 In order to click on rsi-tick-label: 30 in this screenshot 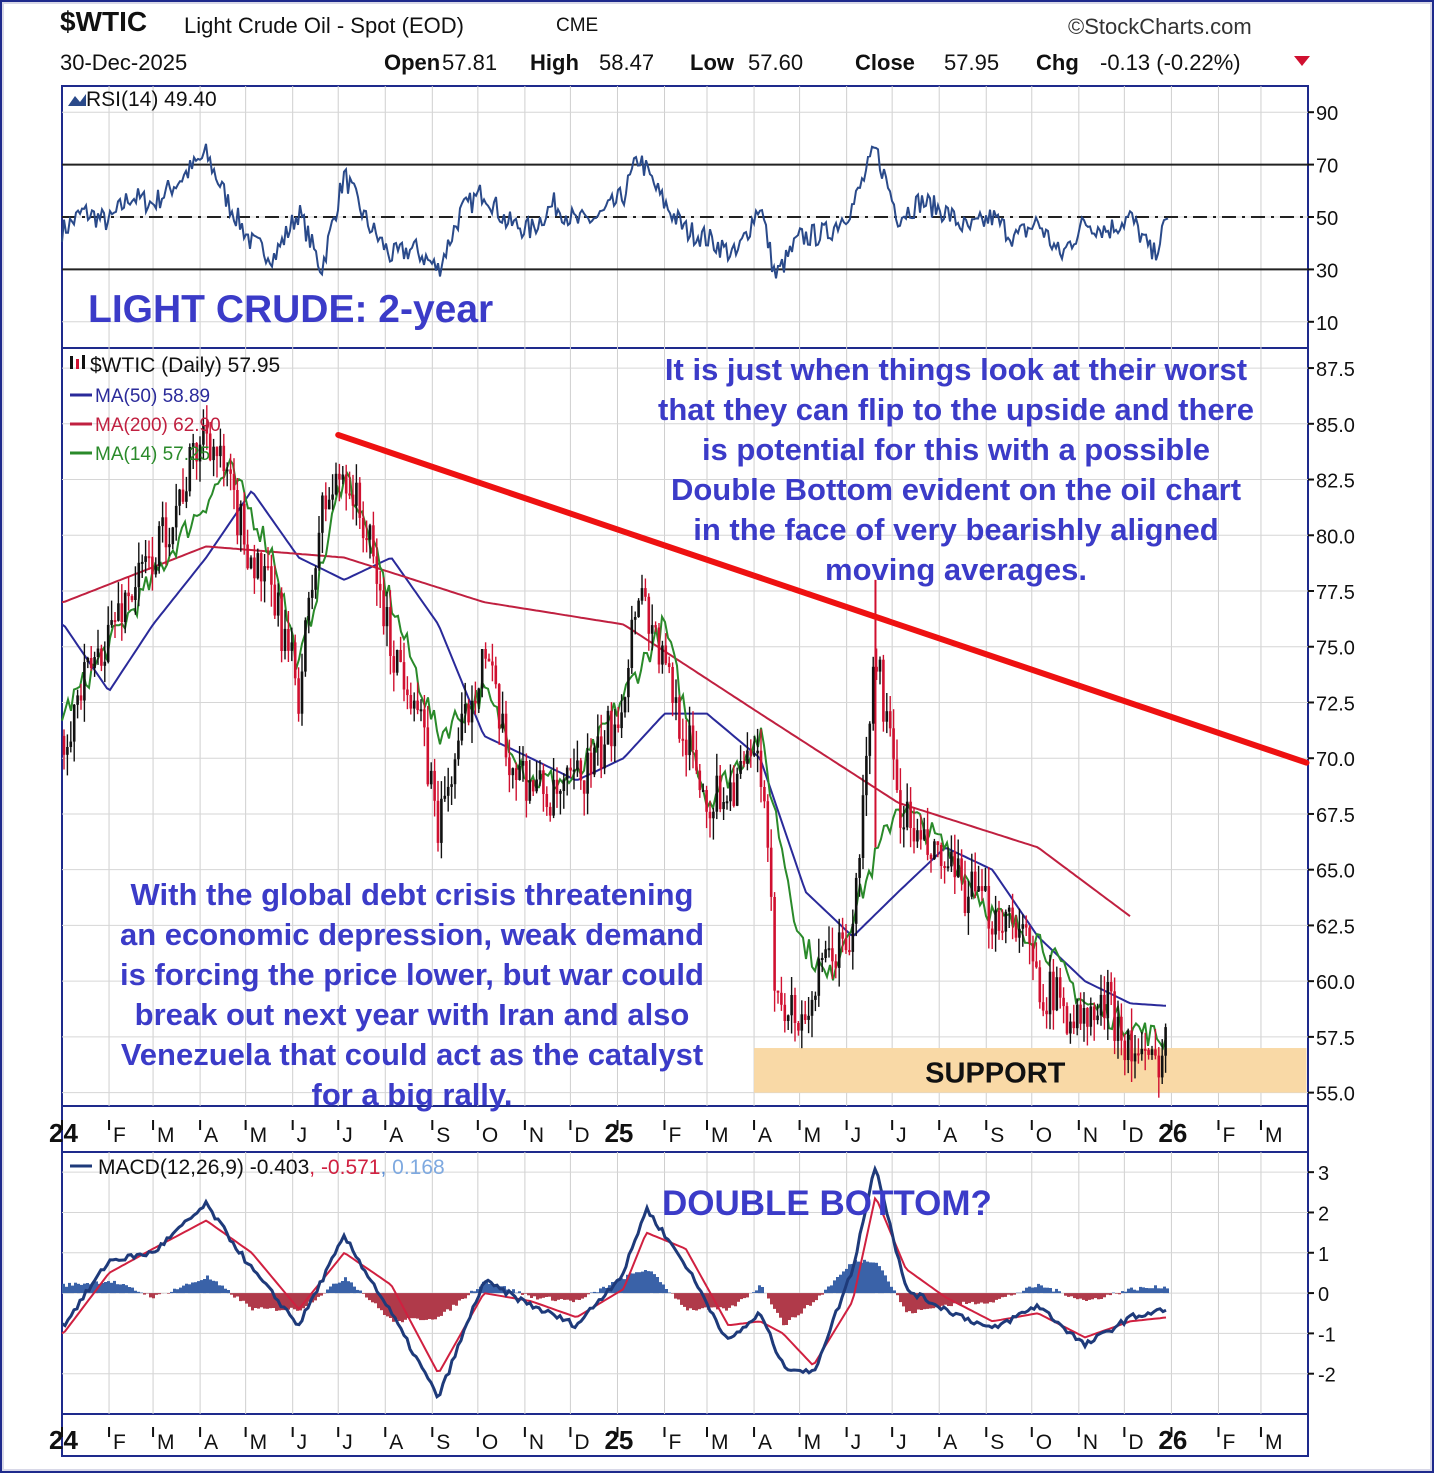, I will do `click(1327, 271)`.